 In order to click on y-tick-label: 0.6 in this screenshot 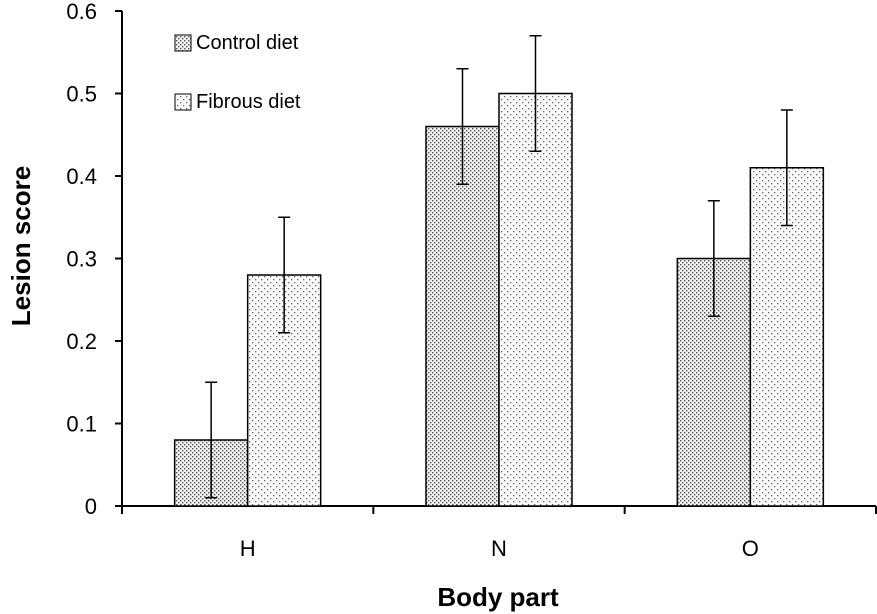, I will do `click(81, 12)`.